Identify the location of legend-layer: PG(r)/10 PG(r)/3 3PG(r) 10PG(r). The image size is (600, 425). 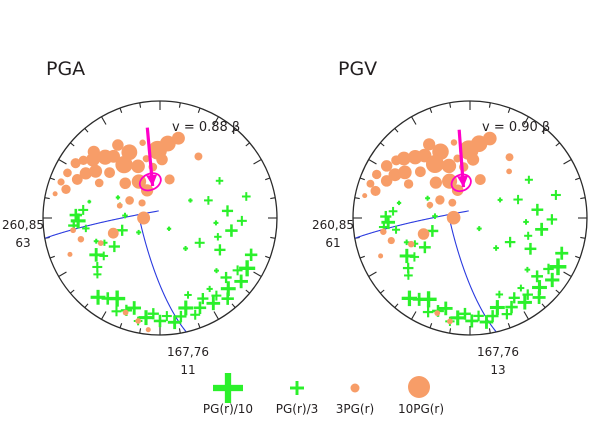
(323, 394).